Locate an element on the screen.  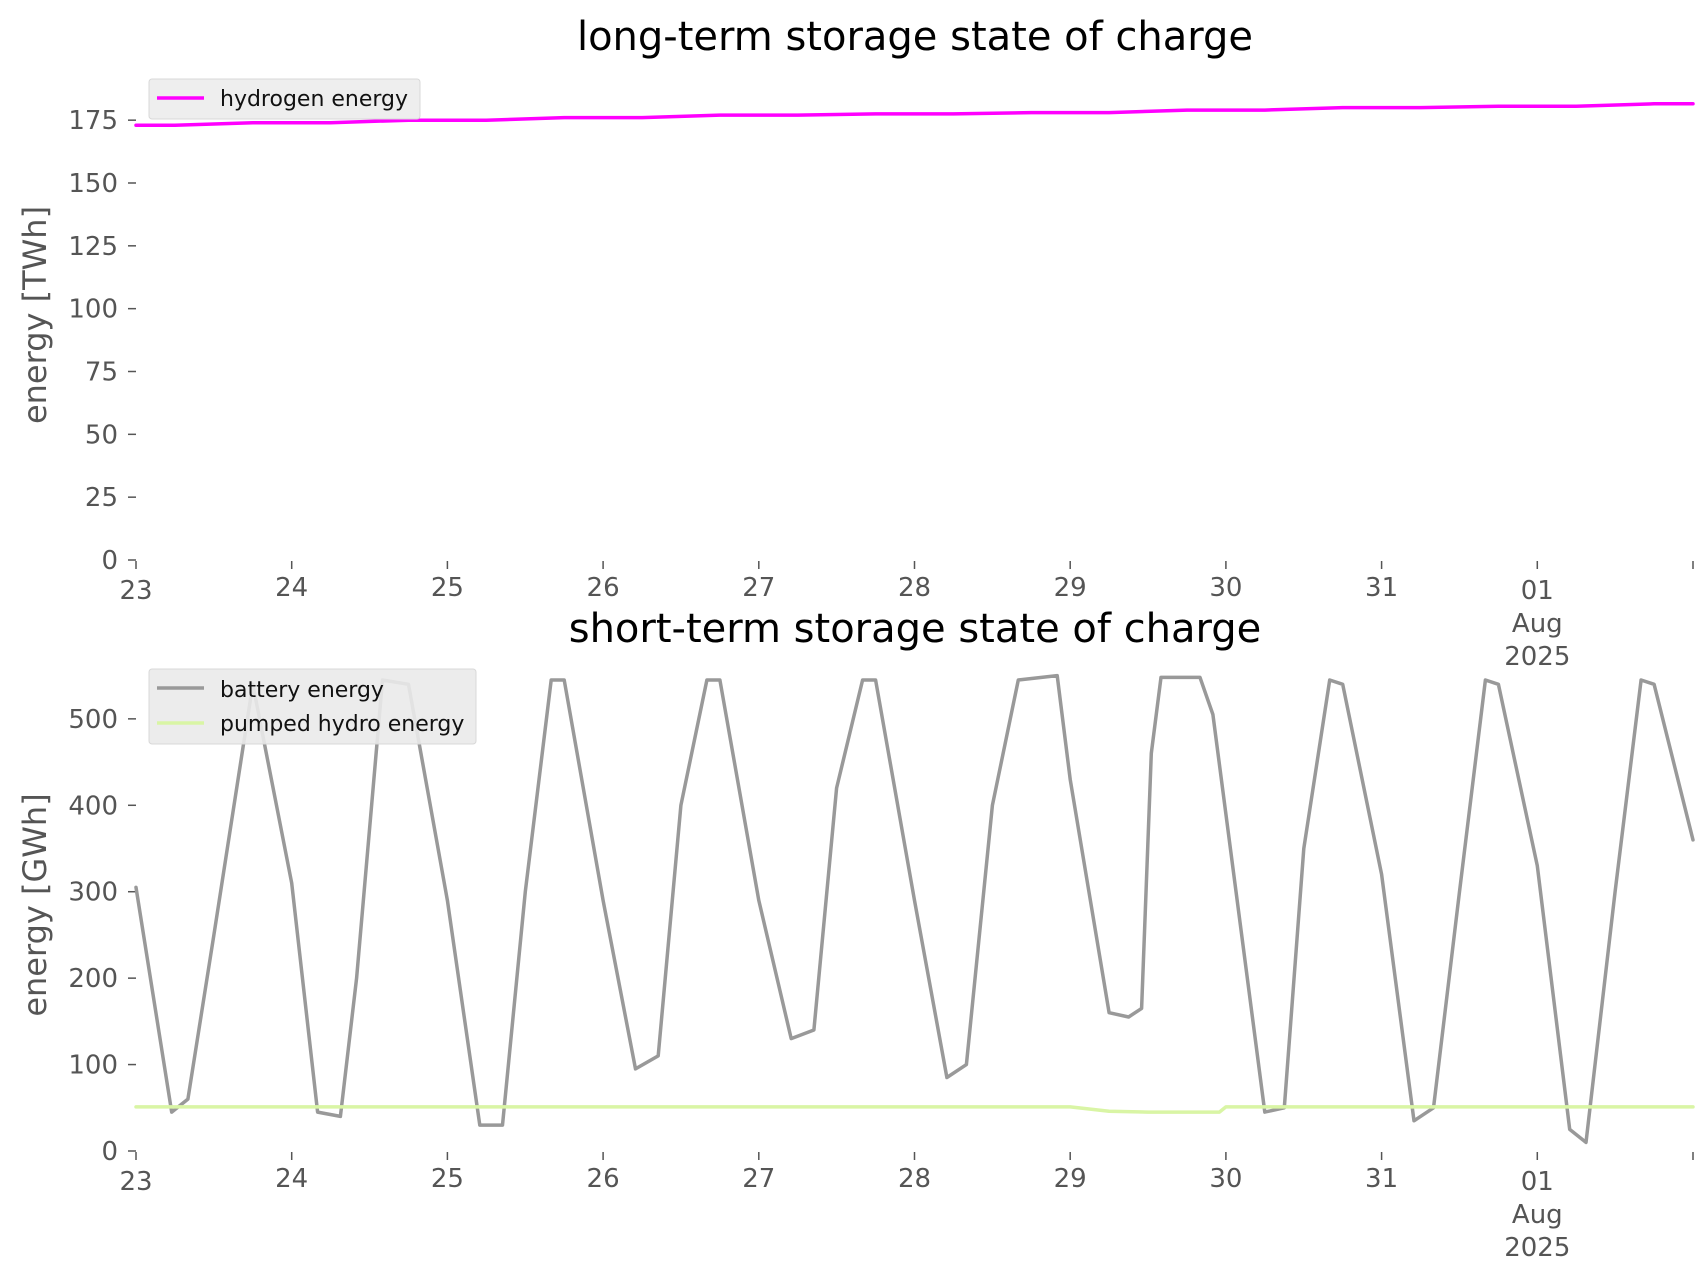
y-tick-label: 75 is located at coordinates (101, 372).